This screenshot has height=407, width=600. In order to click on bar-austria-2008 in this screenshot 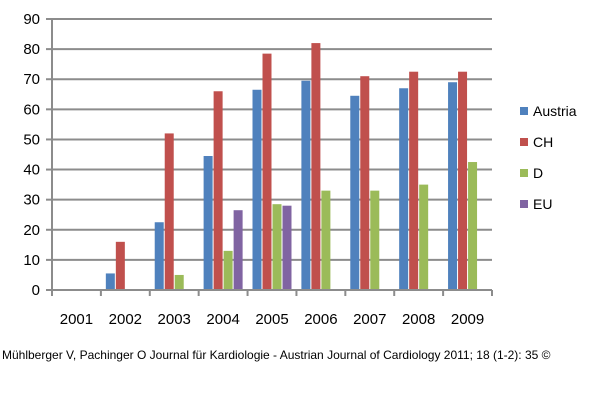, I will do `click(404, 189)`.